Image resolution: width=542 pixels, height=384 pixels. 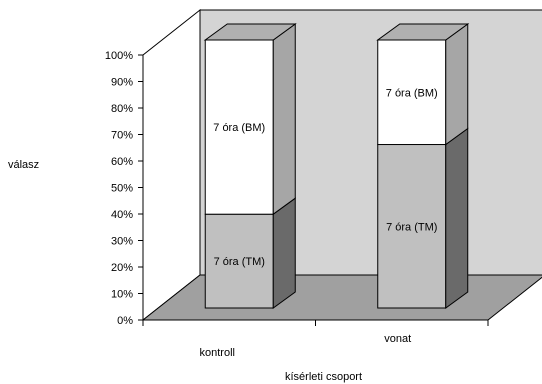 I want to click on y-tick-label: 60%, so click(x=122, y=162).